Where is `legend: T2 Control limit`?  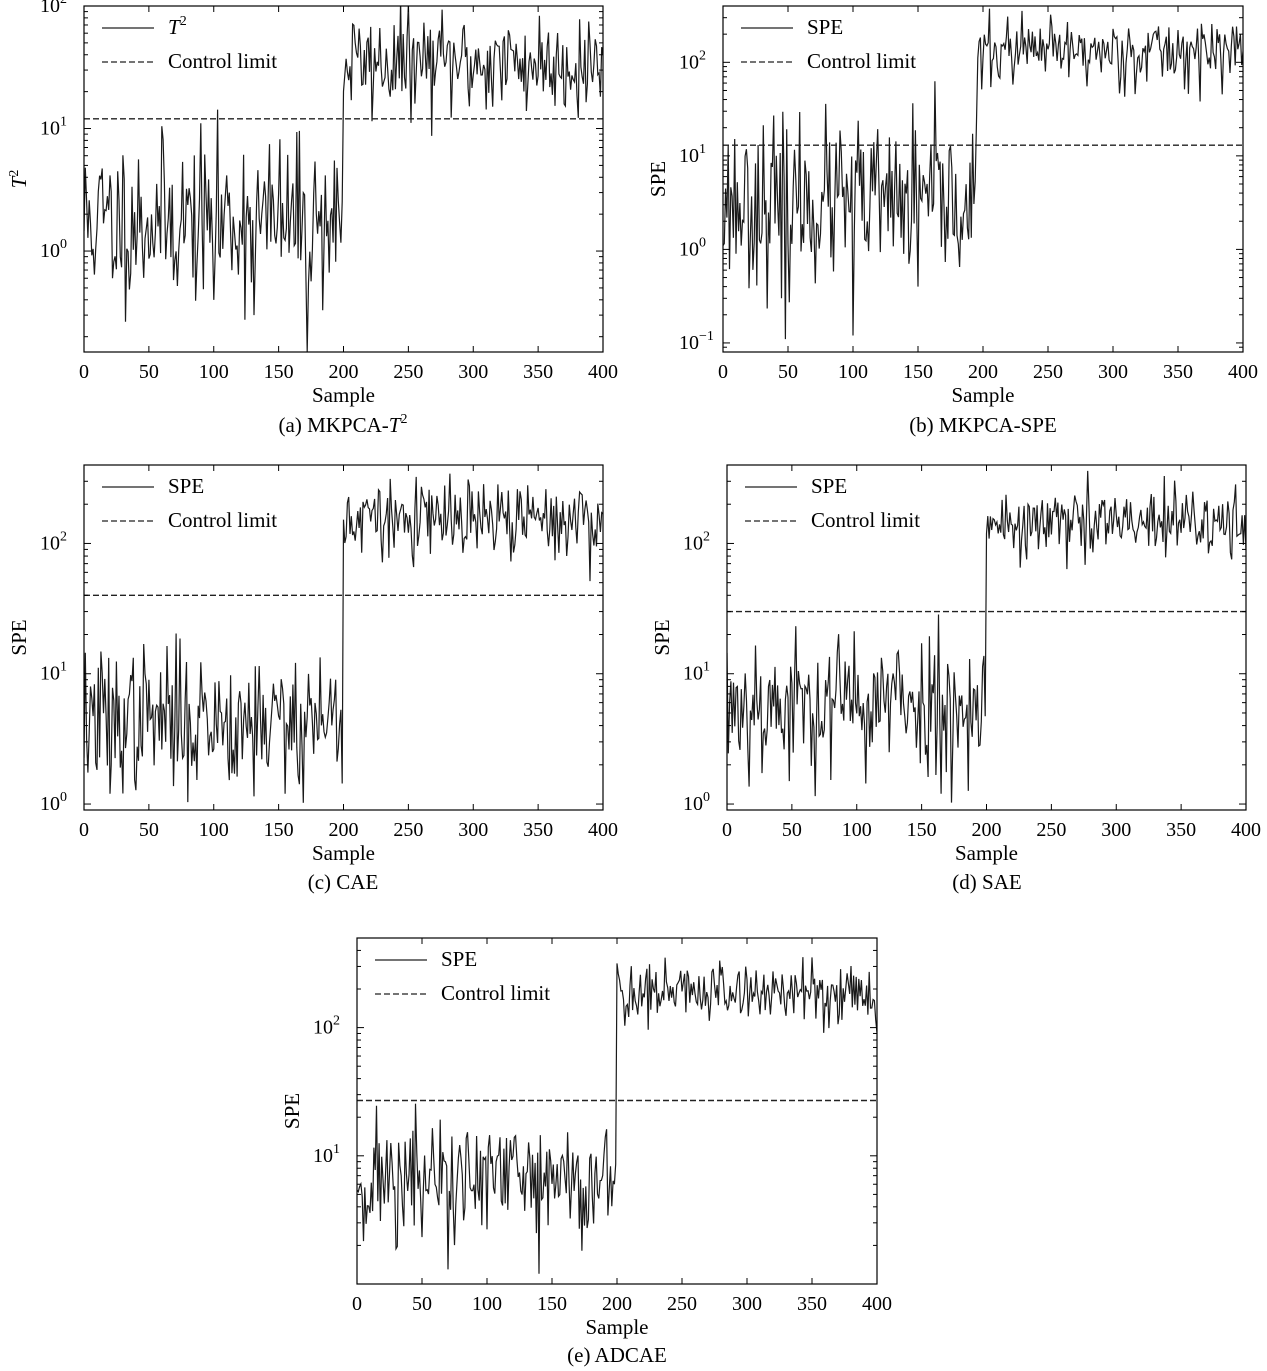
legend: T2 Control limit is located at coordinates (189, 43).